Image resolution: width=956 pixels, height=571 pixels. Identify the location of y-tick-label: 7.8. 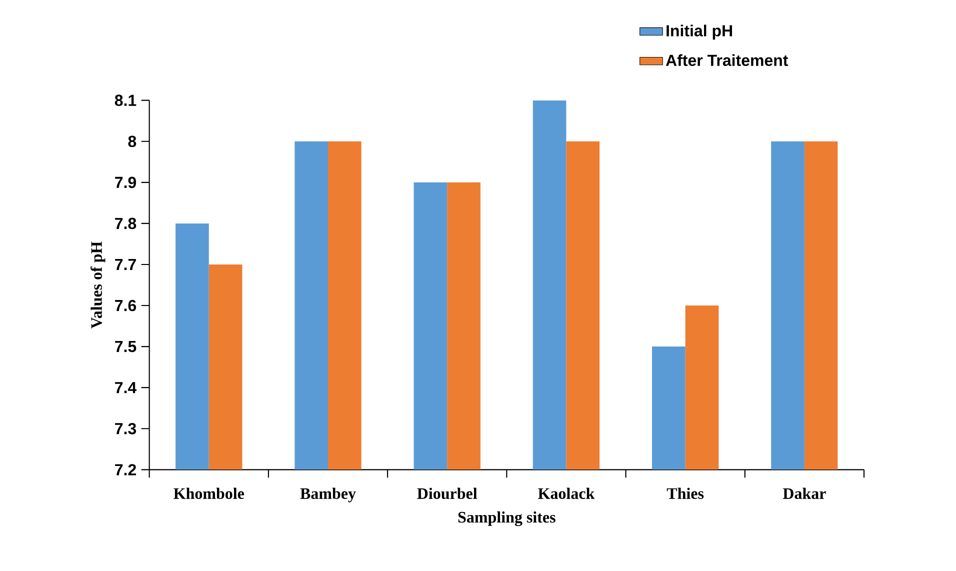
(125, 224).